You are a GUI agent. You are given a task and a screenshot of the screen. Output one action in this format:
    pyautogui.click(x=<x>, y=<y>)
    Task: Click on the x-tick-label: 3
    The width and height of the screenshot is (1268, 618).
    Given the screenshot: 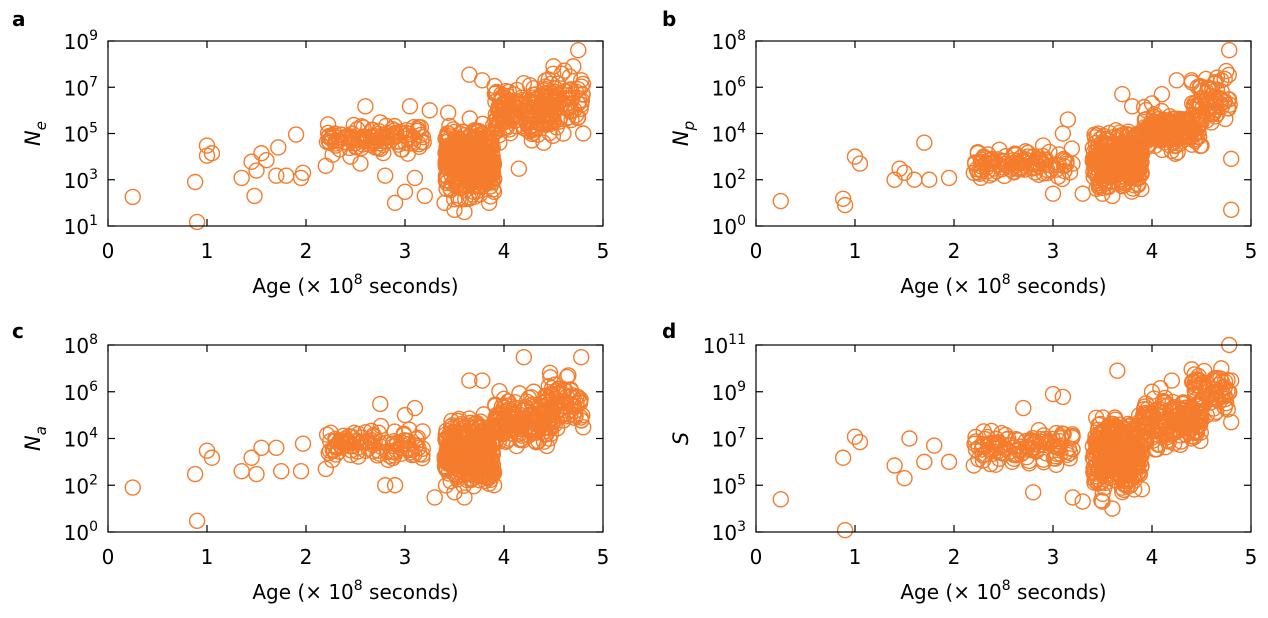 What is the action you would take?
    pyautogui.click(x=405, y=557)
    